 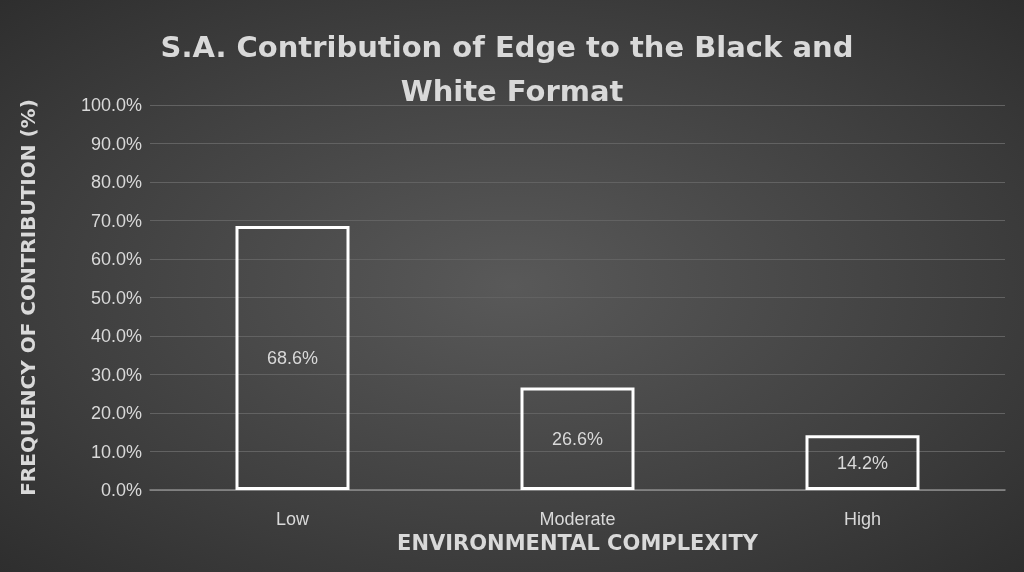 What do you see at coordinates (116, 143) in the screenshot?
I see `y-tick-label: 90.0%` at bounding box center [116, 143].